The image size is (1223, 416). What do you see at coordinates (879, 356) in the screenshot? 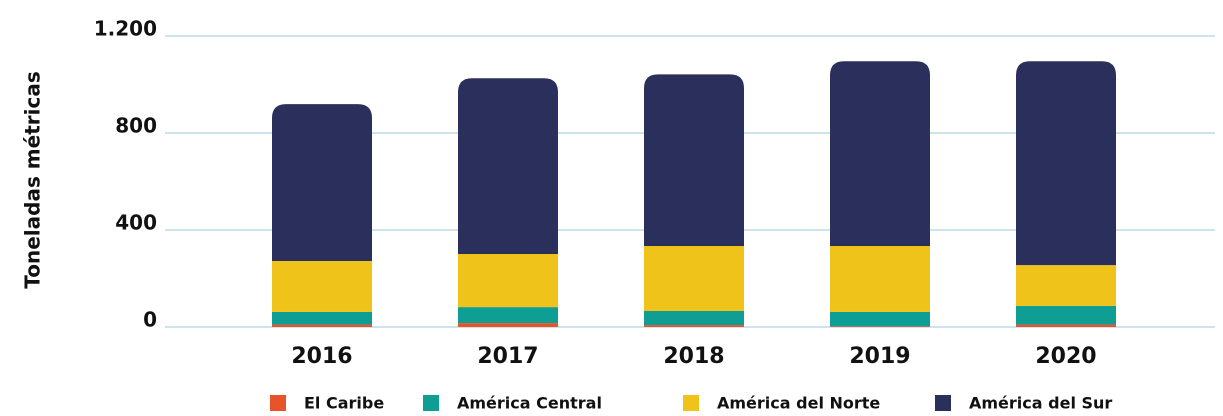
I see `x-tick-label: 2019` at bounding box center [879, 356].